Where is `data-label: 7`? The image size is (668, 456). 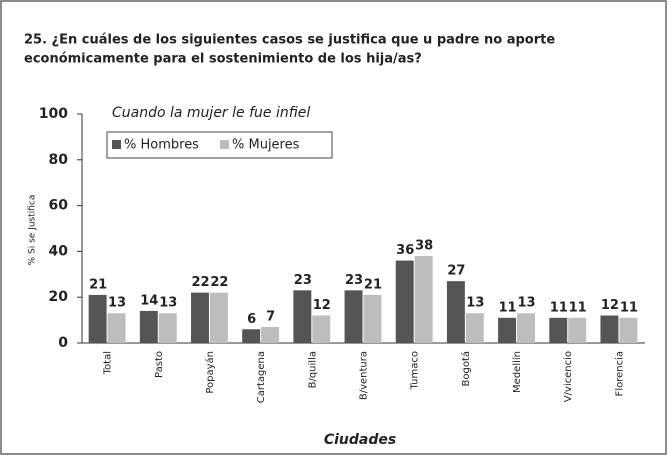 data-label: 7 is located at coordinates (270, 316).